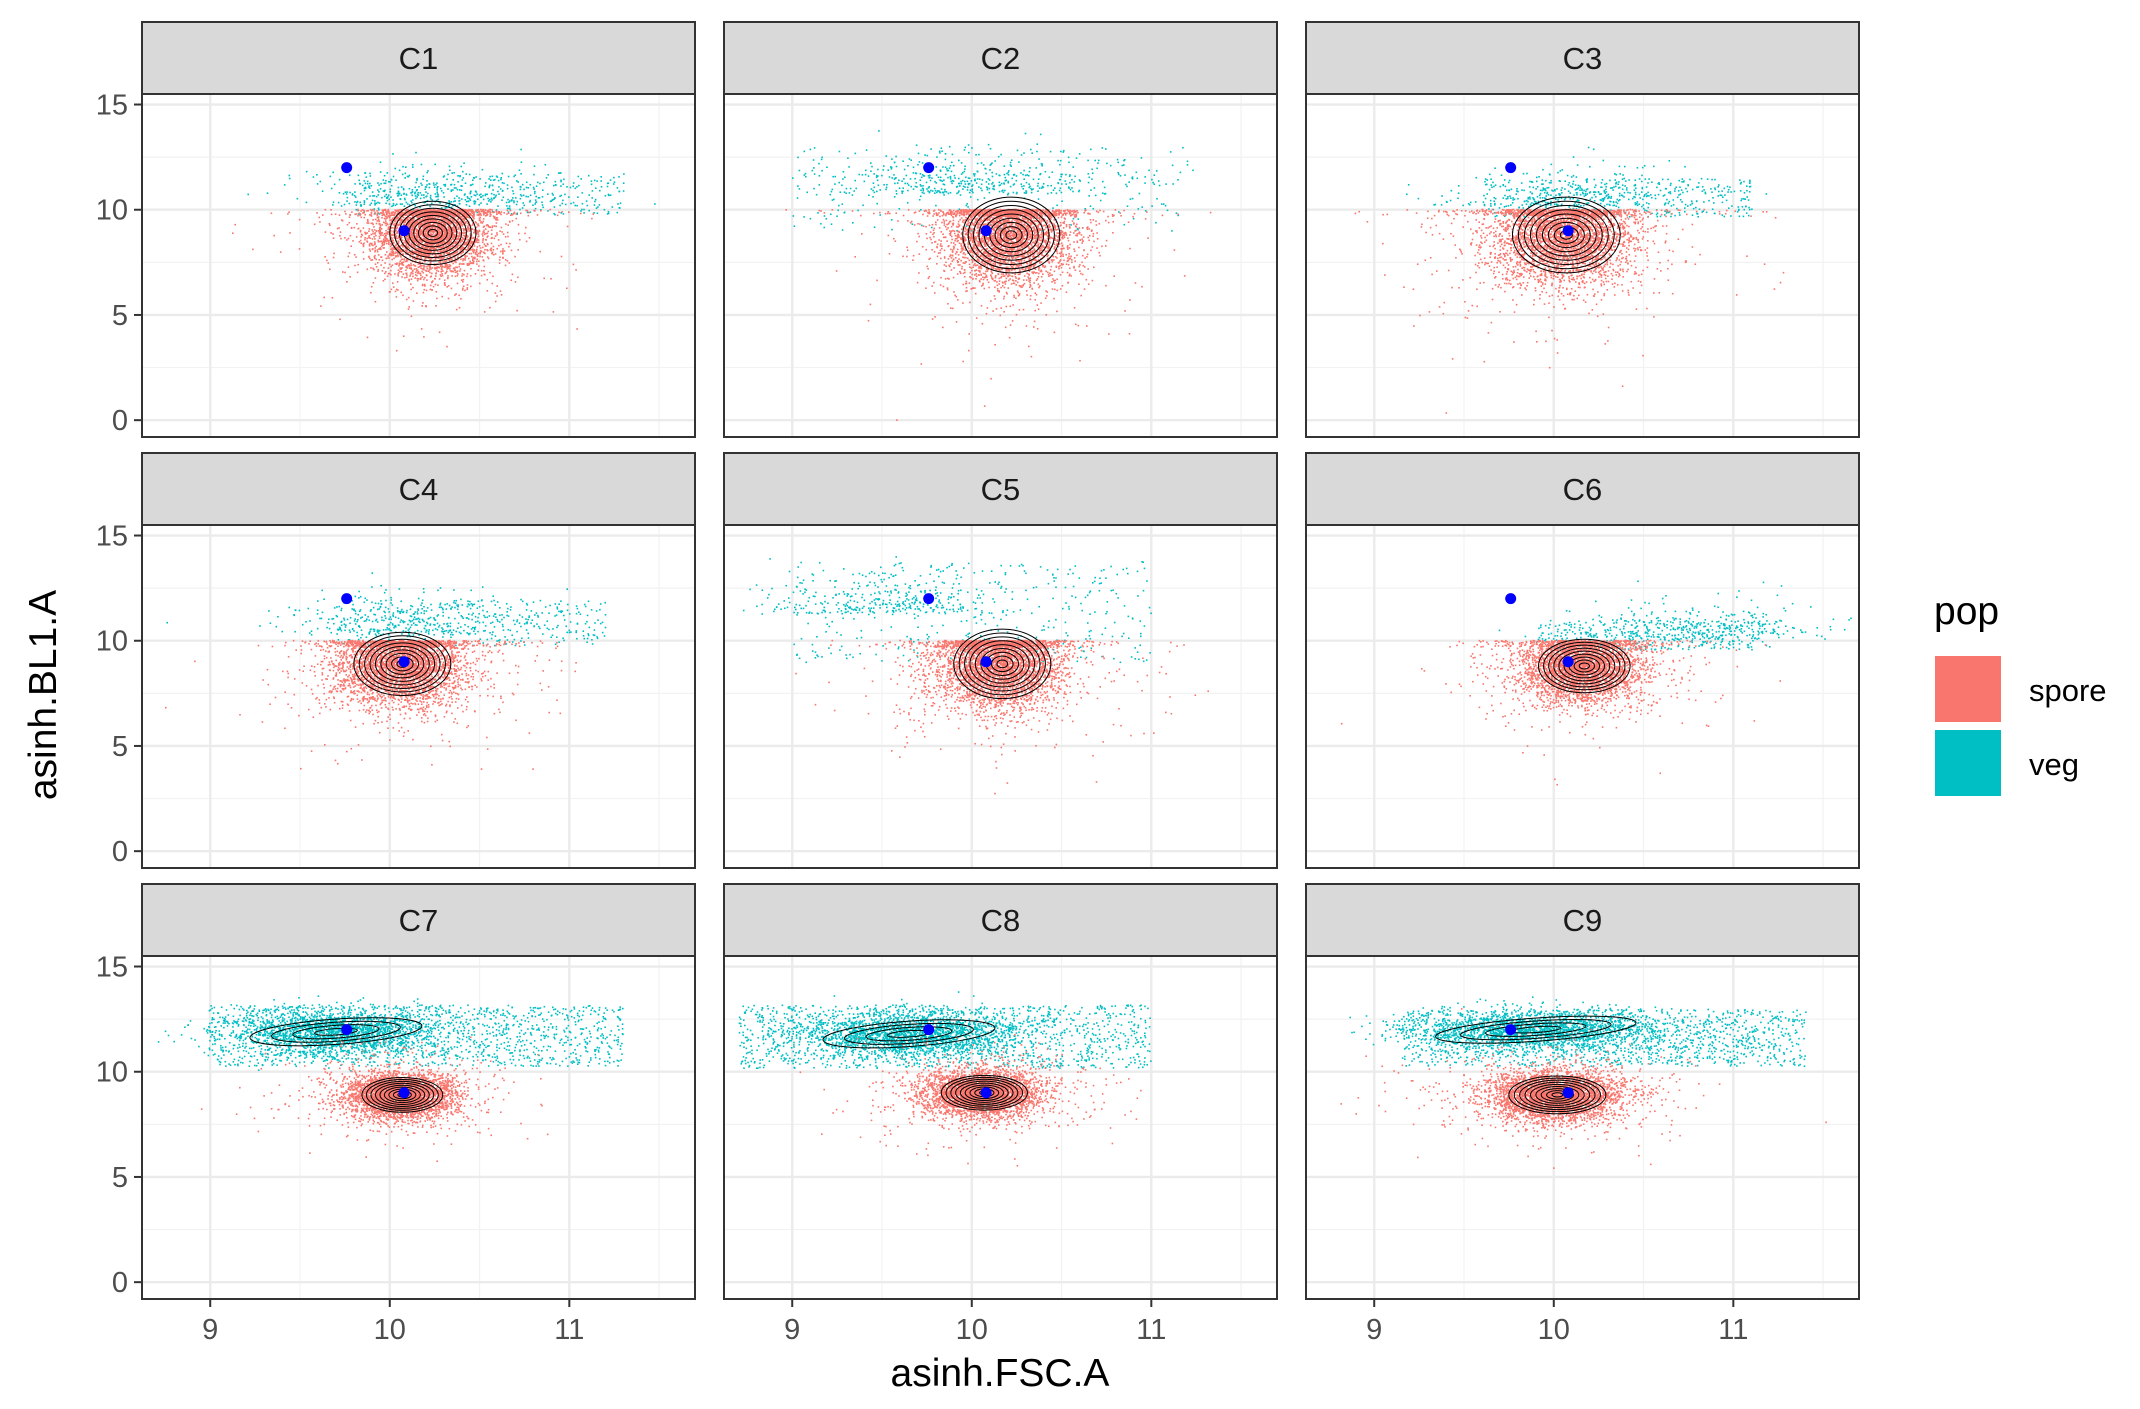 The height and width of the screenshot is (1409, 2140). What do you see at coordinates (1001, 920) in the screenshot?
I see `facet-label: C8` at bounding box center [1001, 920].